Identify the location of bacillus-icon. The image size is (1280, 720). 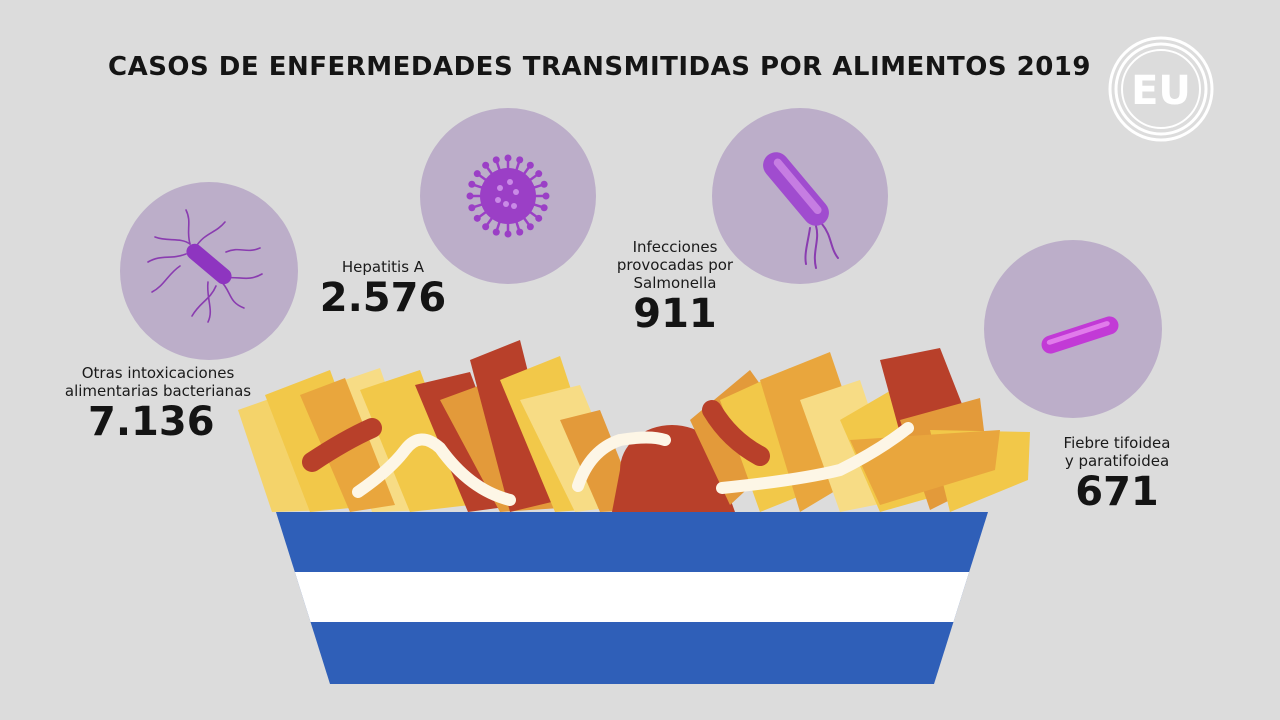
(1073, 329).